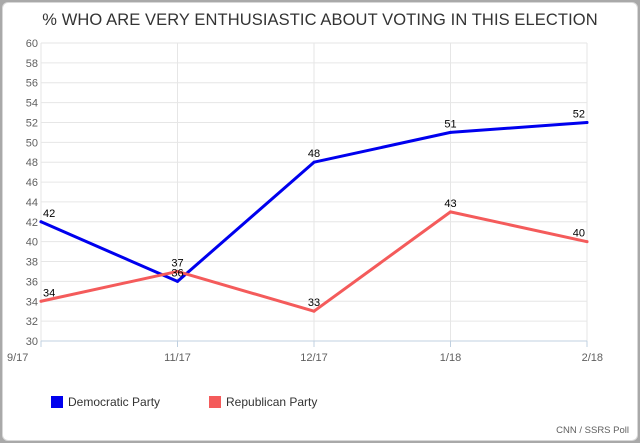 Image resolution: width=640 pixels, height=443 pixels. I want to click on y-tick-label: 36, so click(32, 282).